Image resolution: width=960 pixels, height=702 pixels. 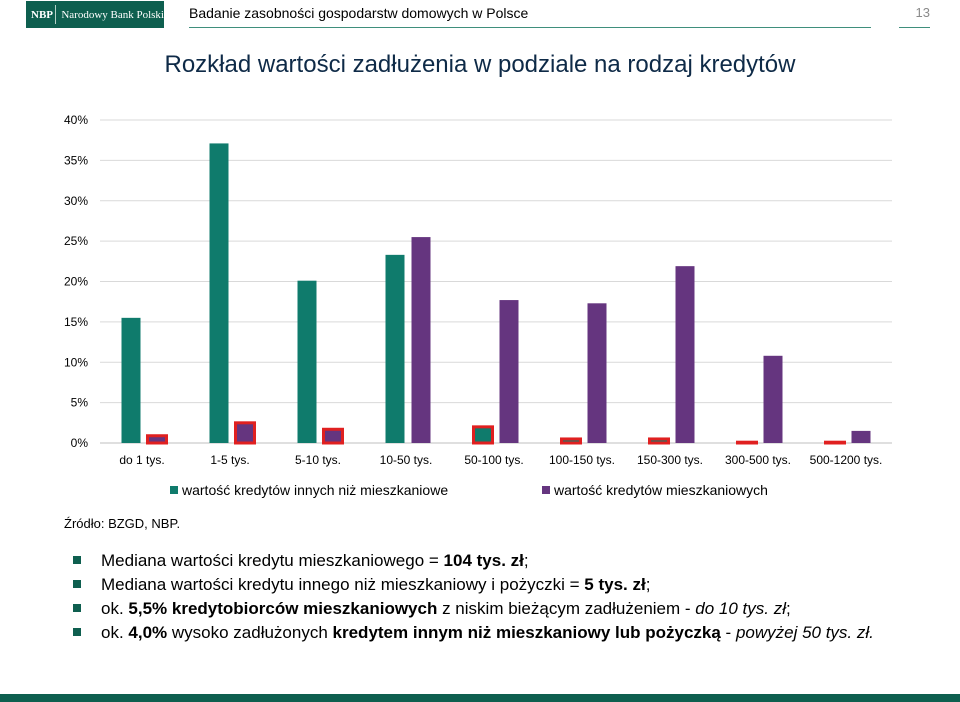 I want to click on header-divider, so click(x=530, y=27).